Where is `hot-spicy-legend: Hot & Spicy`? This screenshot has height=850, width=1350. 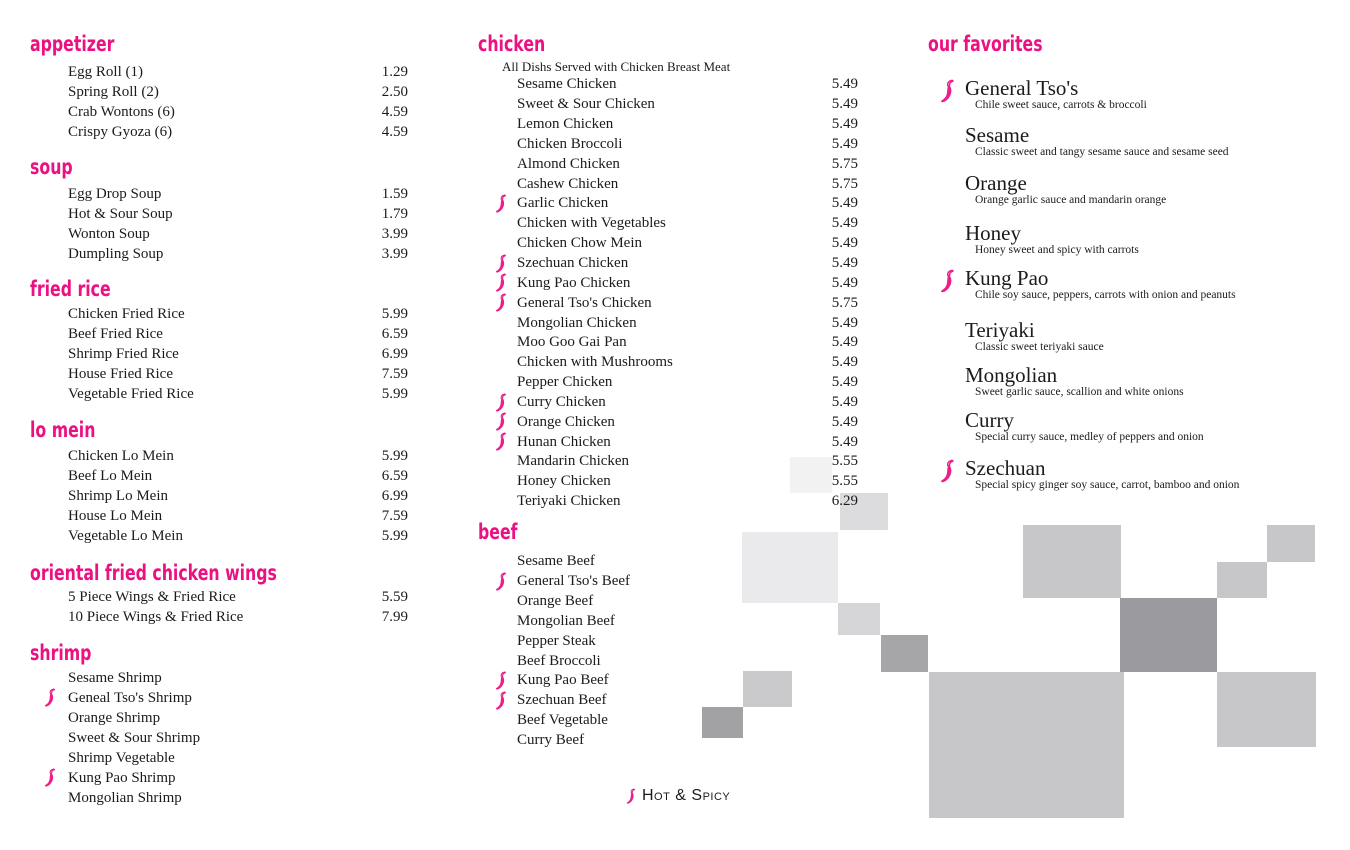 hot-spicy-legend: Hot & Spicy is located at coordinates (678, 796).